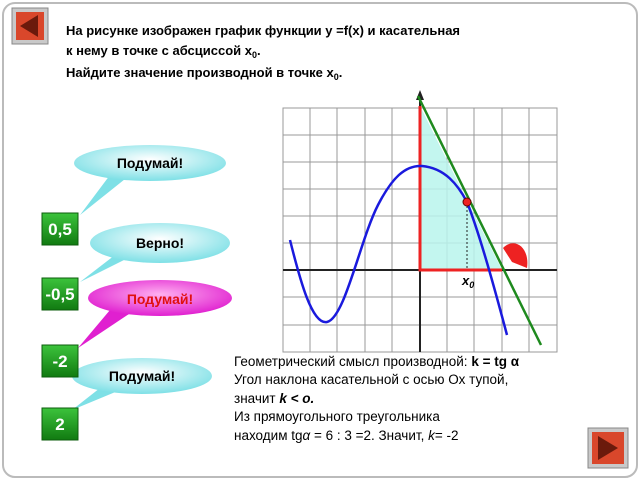 The width and height of the screenshot is (640, 480). What do you see at coordinates (155, 252) in the screenshot?
I see `feedback-bubble: Верно!` at bounding box center [155, 252].